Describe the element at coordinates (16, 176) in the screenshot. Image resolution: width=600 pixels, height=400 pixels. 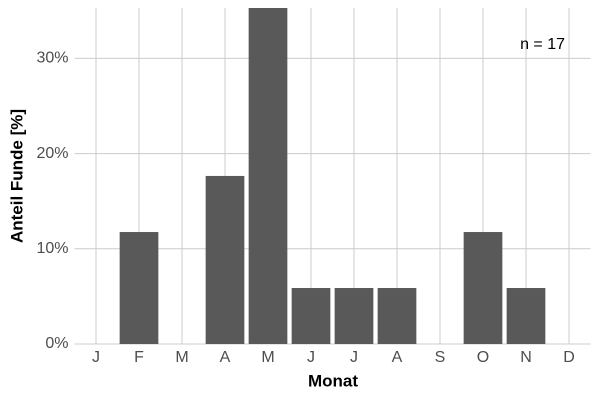
I see `y-axis-title: Anteil Funde [%]` at that location.